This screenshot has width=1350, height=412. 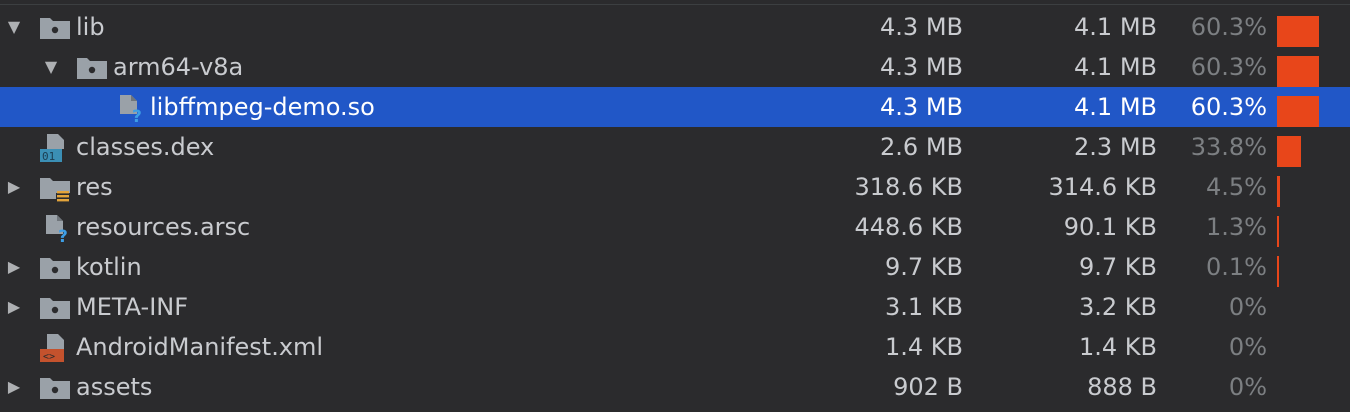 I want to click on file-name: arm64-v8a, so click(x=178, y=67).